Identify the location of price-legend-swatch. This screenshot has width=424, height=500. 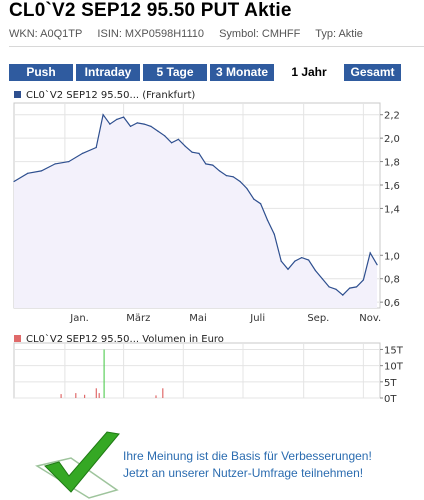
(17, 94).